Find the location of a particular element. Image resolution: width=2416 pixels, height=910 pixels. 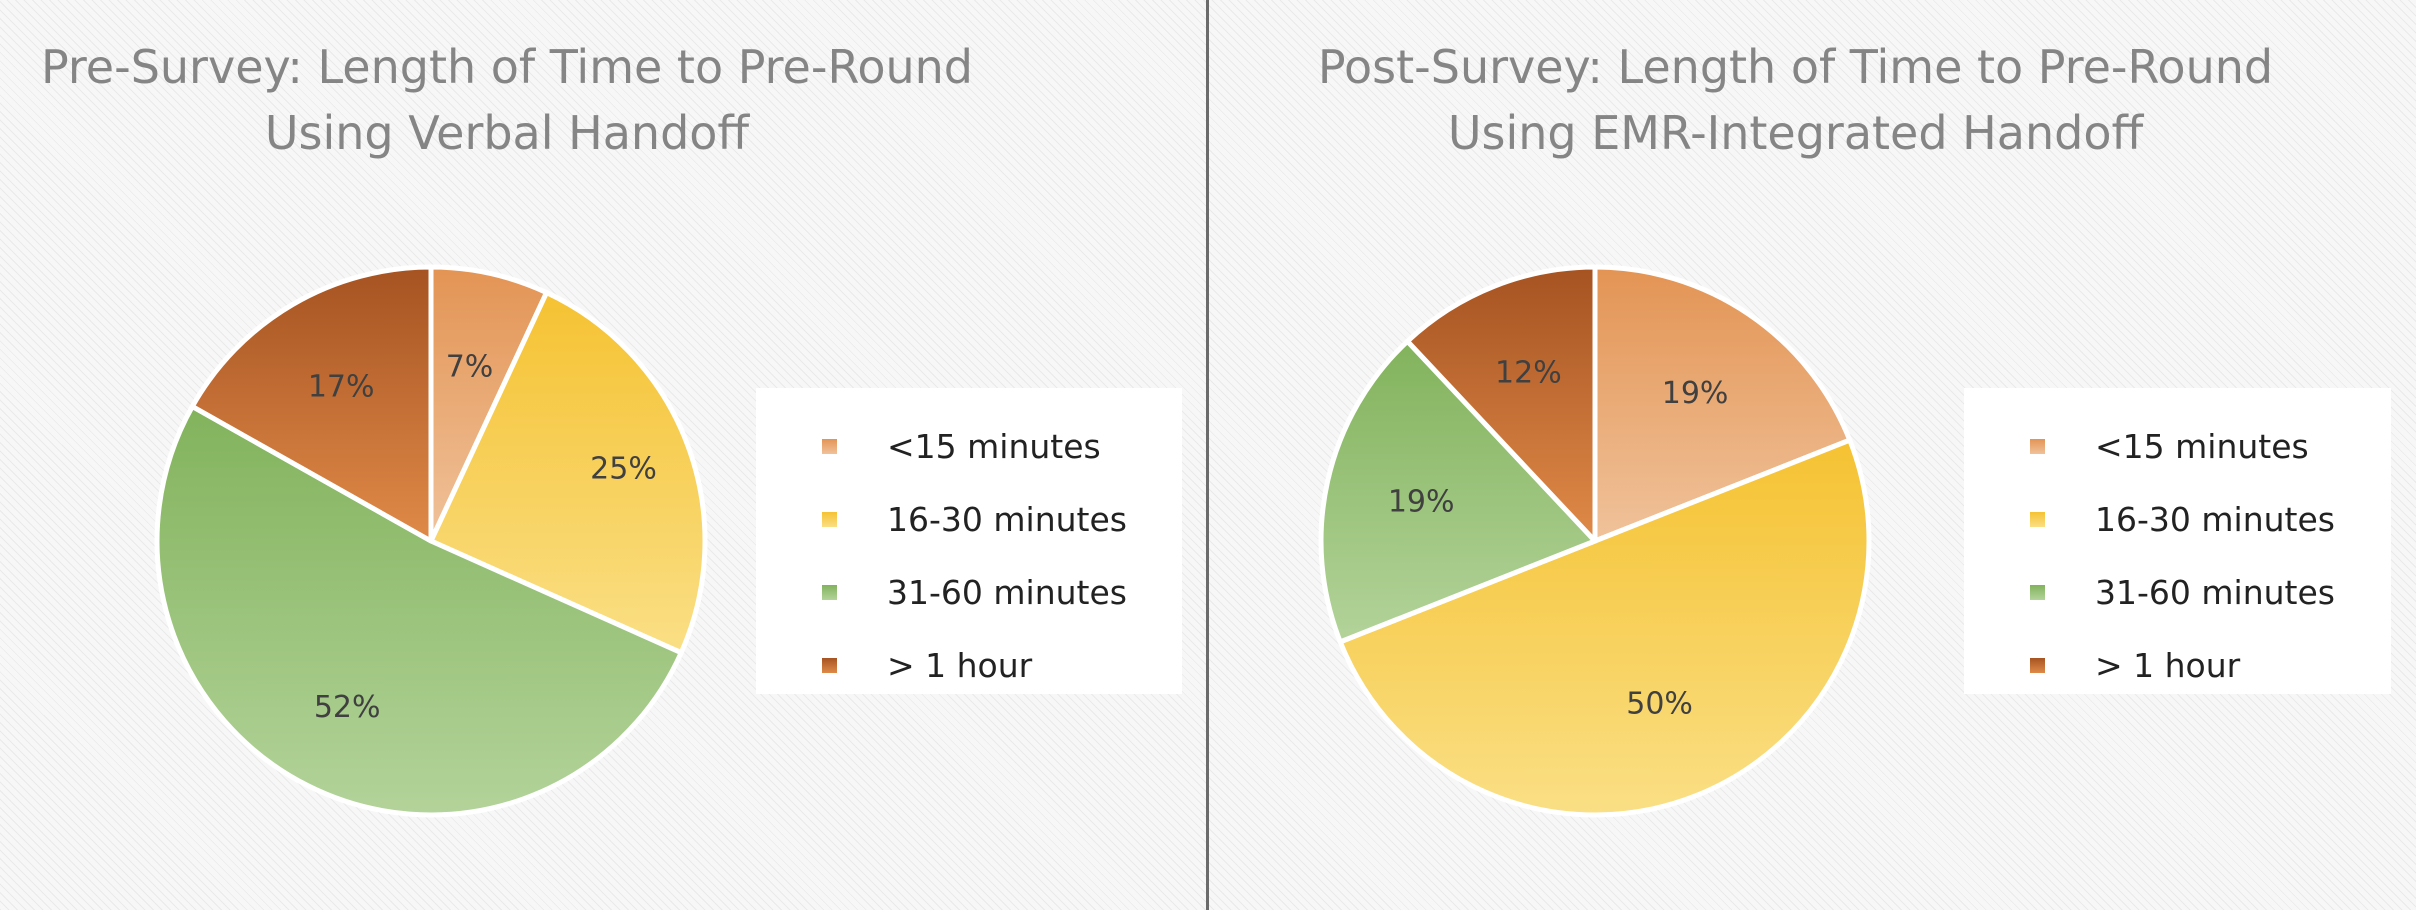

data-label-gt1h: 17% is located at coordinates (341, 387).